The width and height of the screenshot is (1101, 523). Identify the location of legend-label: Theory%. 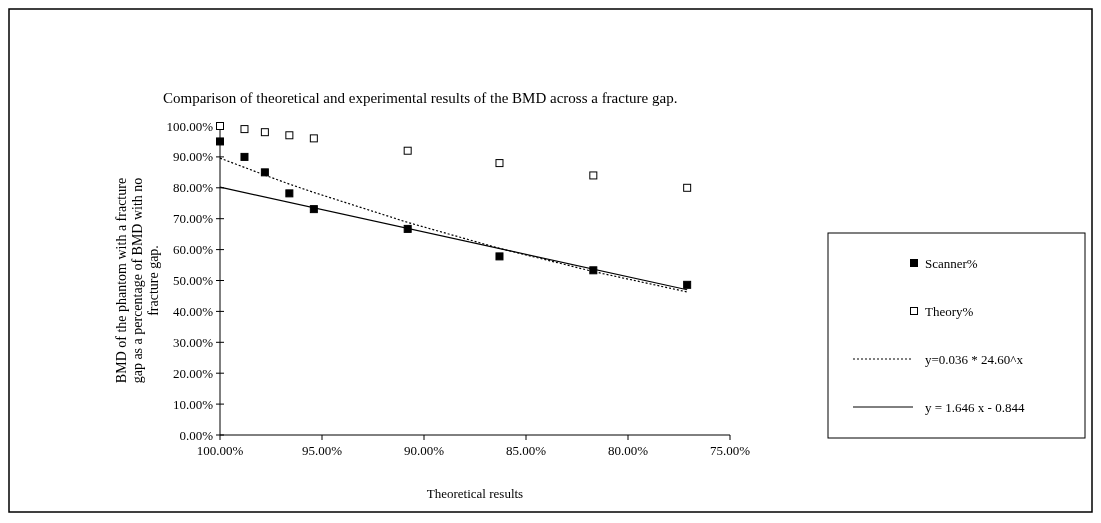
(949, 311).